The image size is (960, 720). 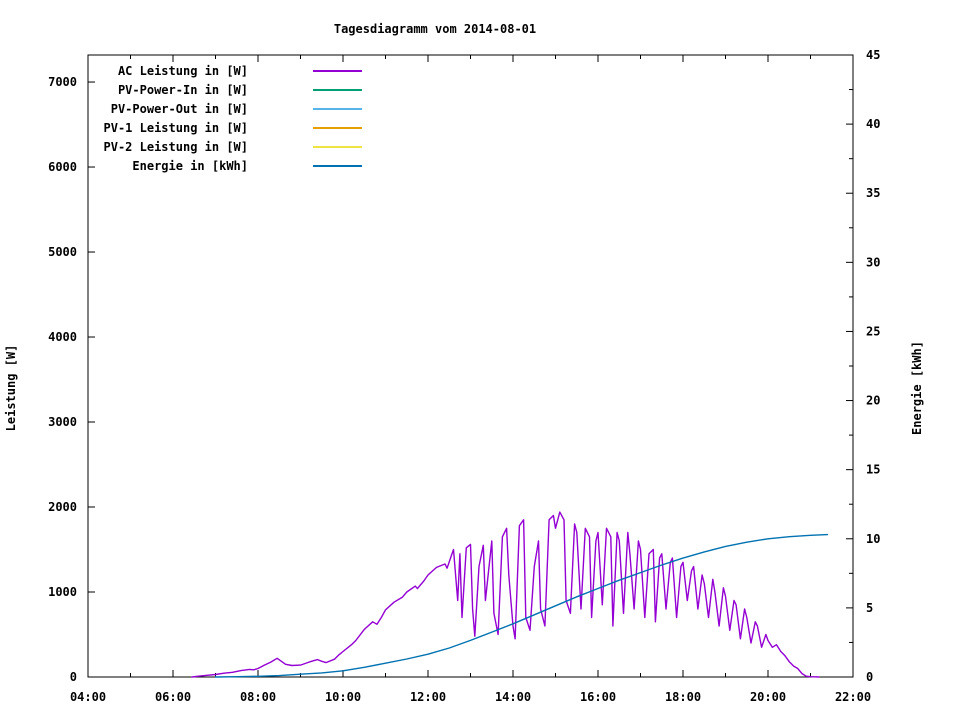 I want to click on y-right-tick-label: 45, so click(x=873, y=55).